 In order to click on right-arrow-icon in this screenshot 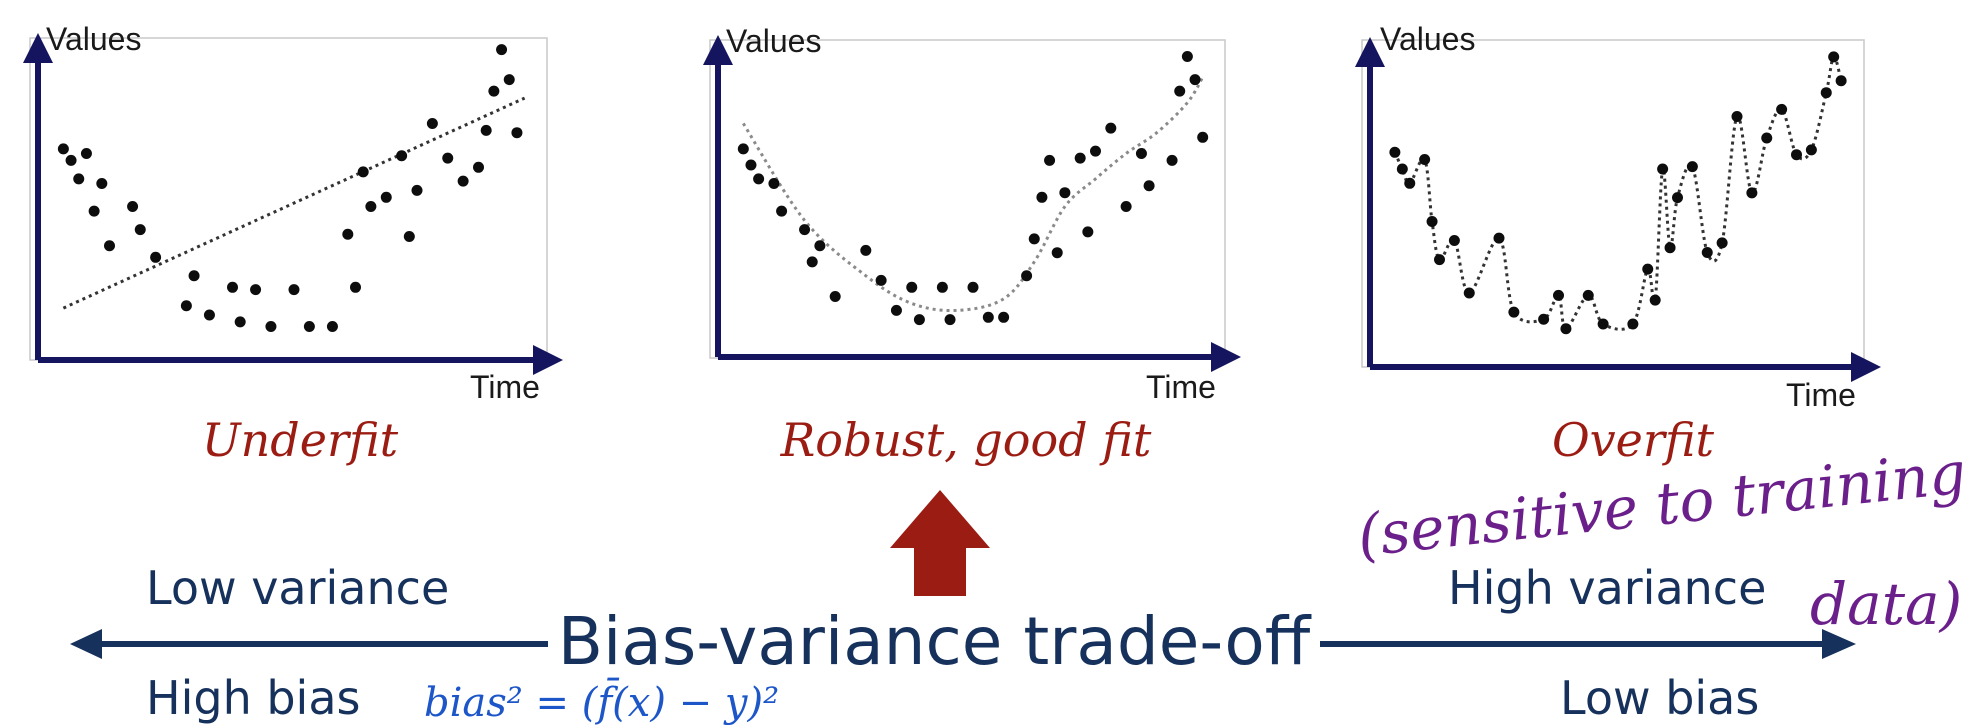, I will do `click(1839, 644)`.